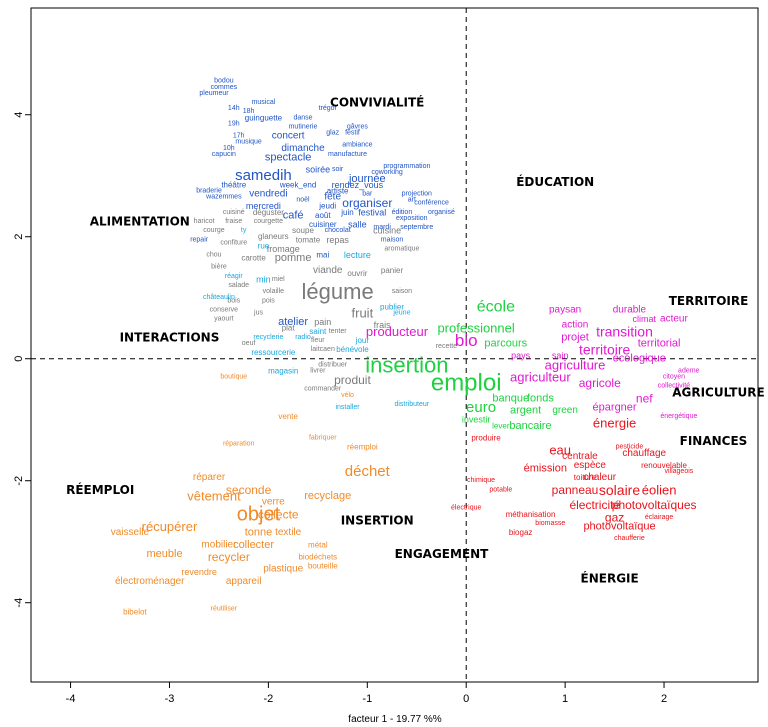 The image size is (768, 727). I want to click on word-point: fruit, so click(363, 312).